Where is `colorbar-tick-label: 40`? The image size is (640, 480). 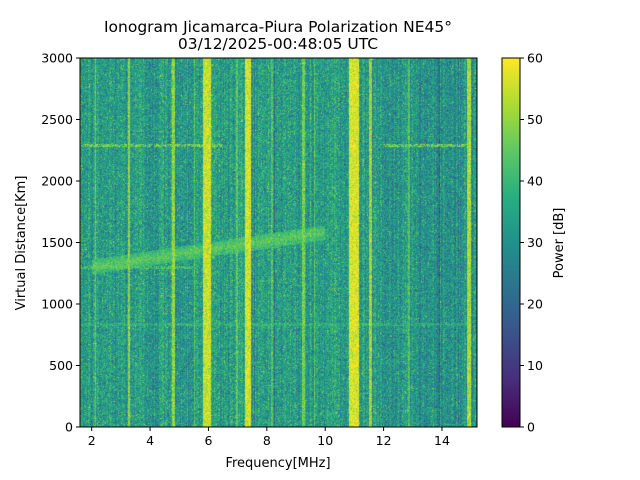 colorbar-tick-label: 40 is located at coordinates (535, 181).